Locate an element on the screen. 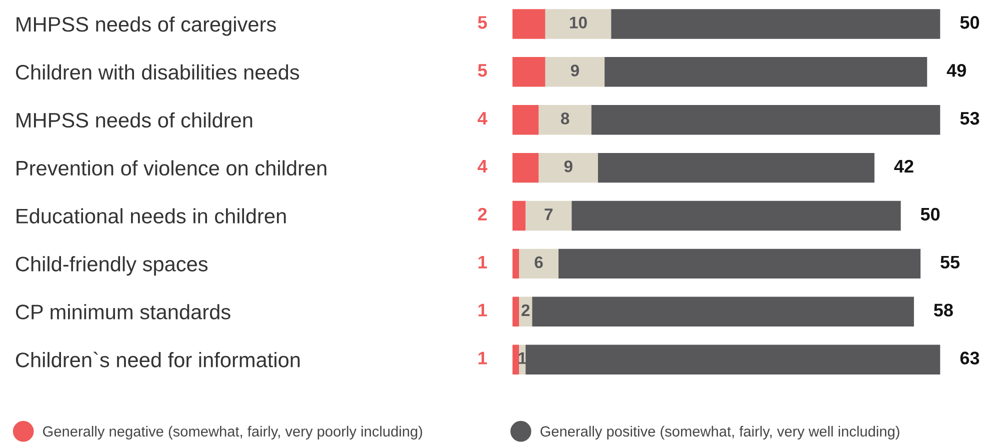 This screenshot has height=446, width=995. data-label: 6 is located at coordinates (538, 262).